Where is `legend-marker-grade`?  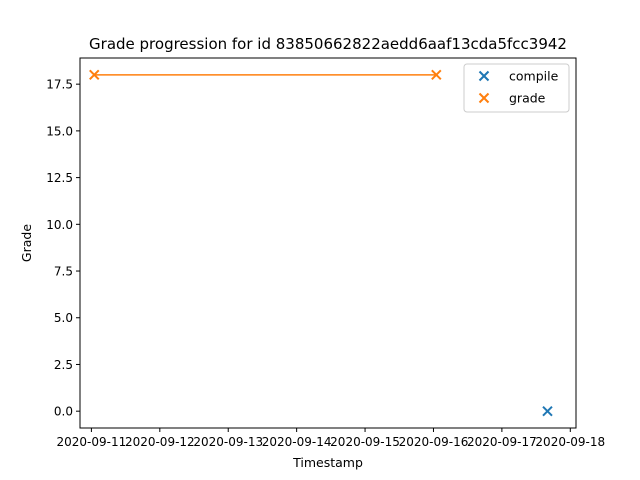 legend-marker-grade is located at coordinates (484, 98).